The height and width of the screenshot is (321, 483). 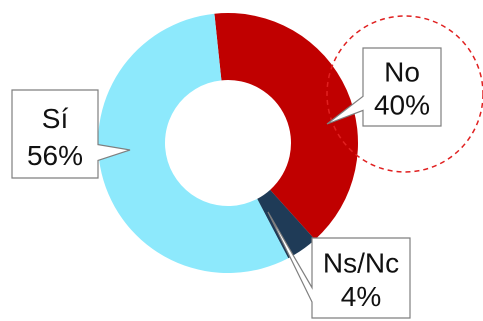 I want to click on callout-label-s: Sí, so click(x=55, y=118).